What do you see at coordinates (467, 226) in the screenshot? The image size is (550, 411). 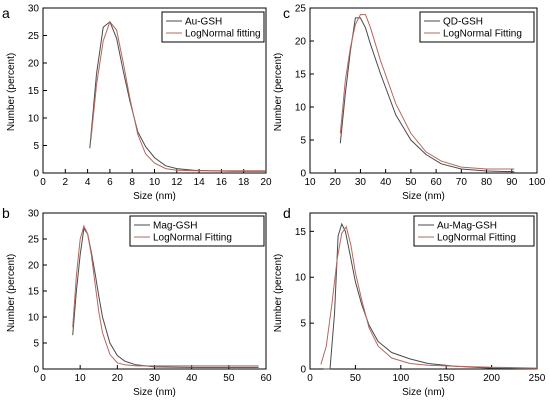 I see `legend-label: Au-Mag-GSH` at bounding box center [467, 226].